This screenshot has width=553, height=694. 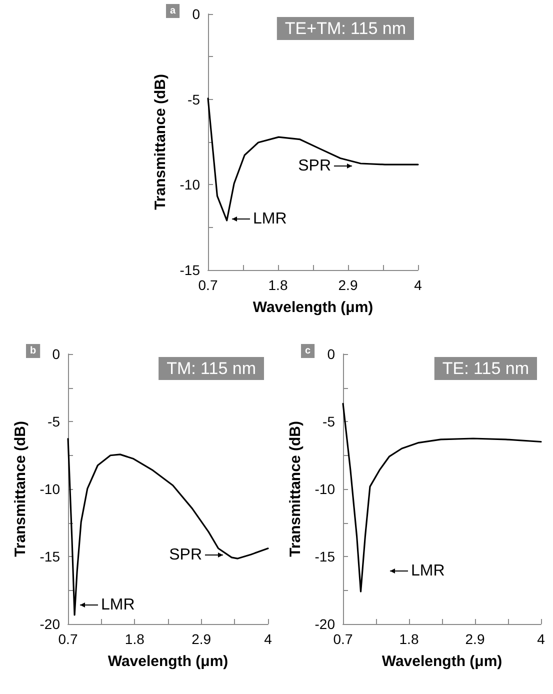 I want to click on chart-title: TE: 115 nm, so click(x=486, y=368).